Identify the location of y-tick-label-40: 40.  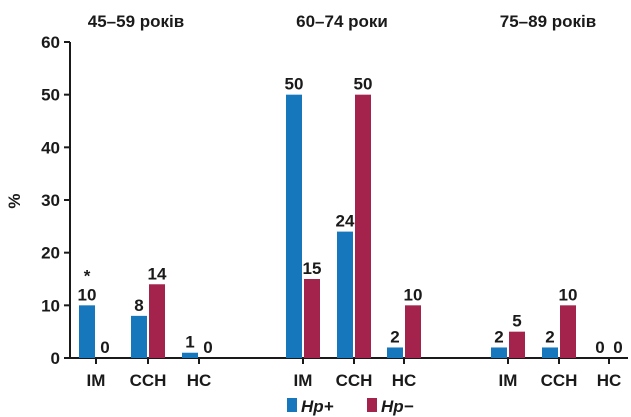
(50, 147).